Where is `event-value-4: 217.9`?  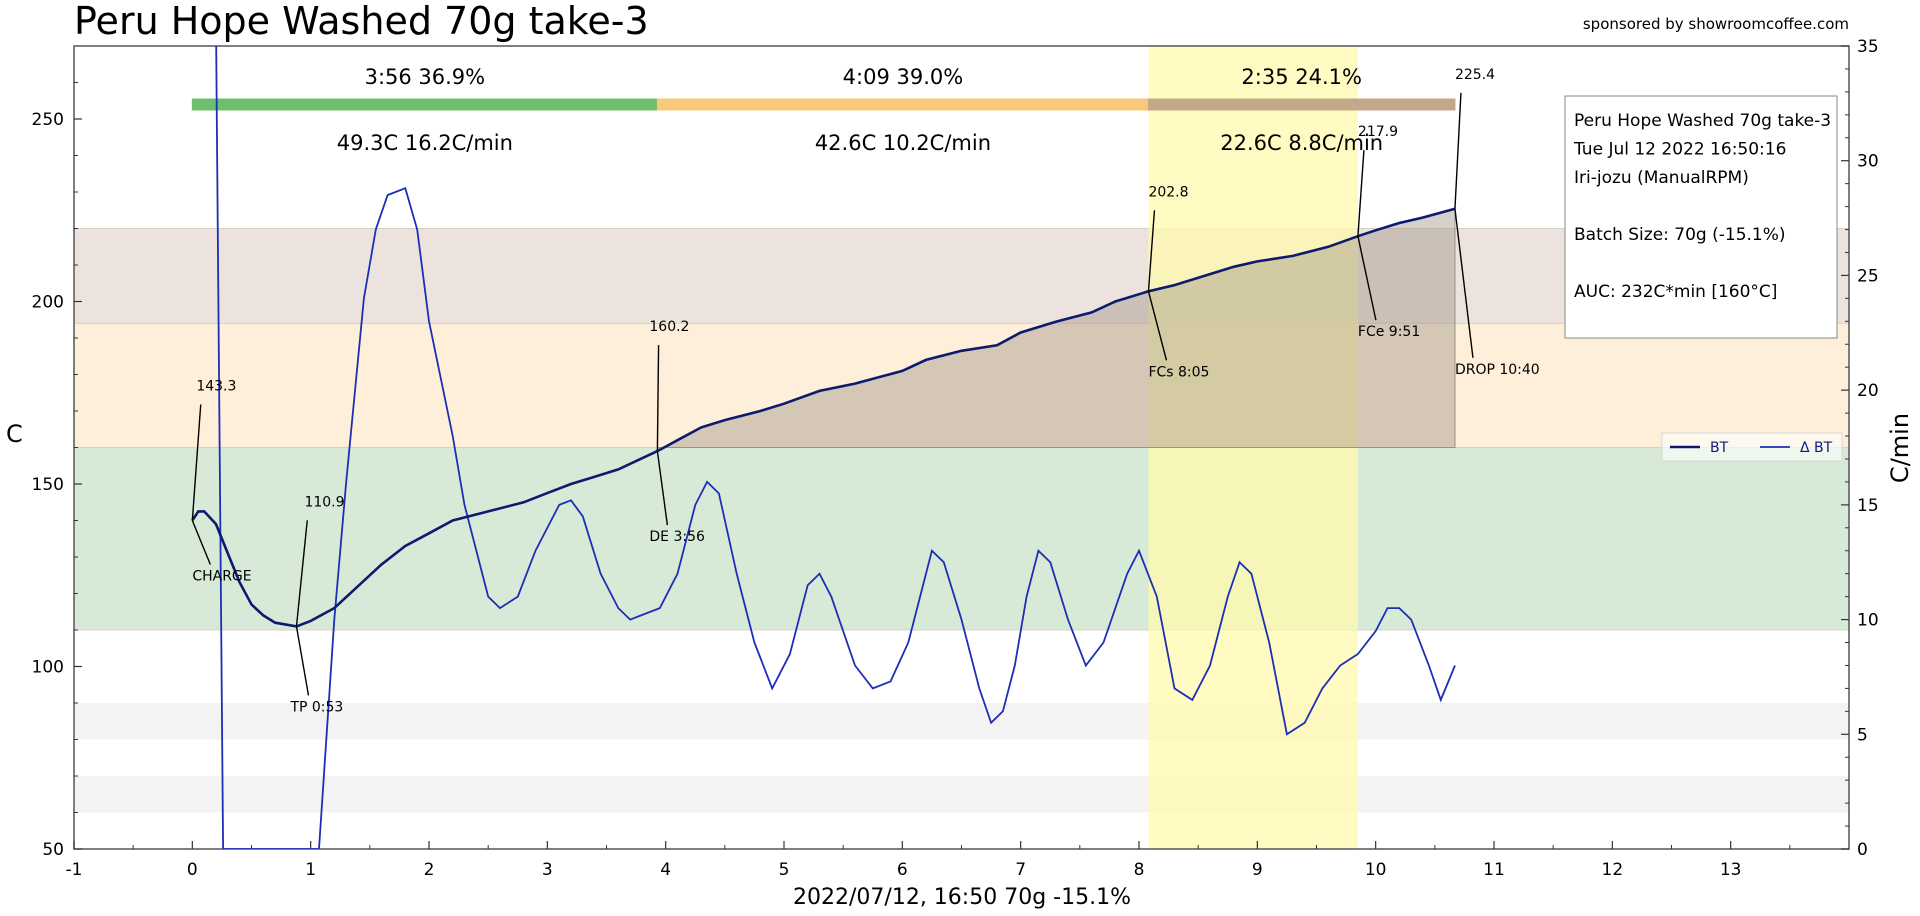
event-value-4: 217.9 is located at coordinates (1378, 132).